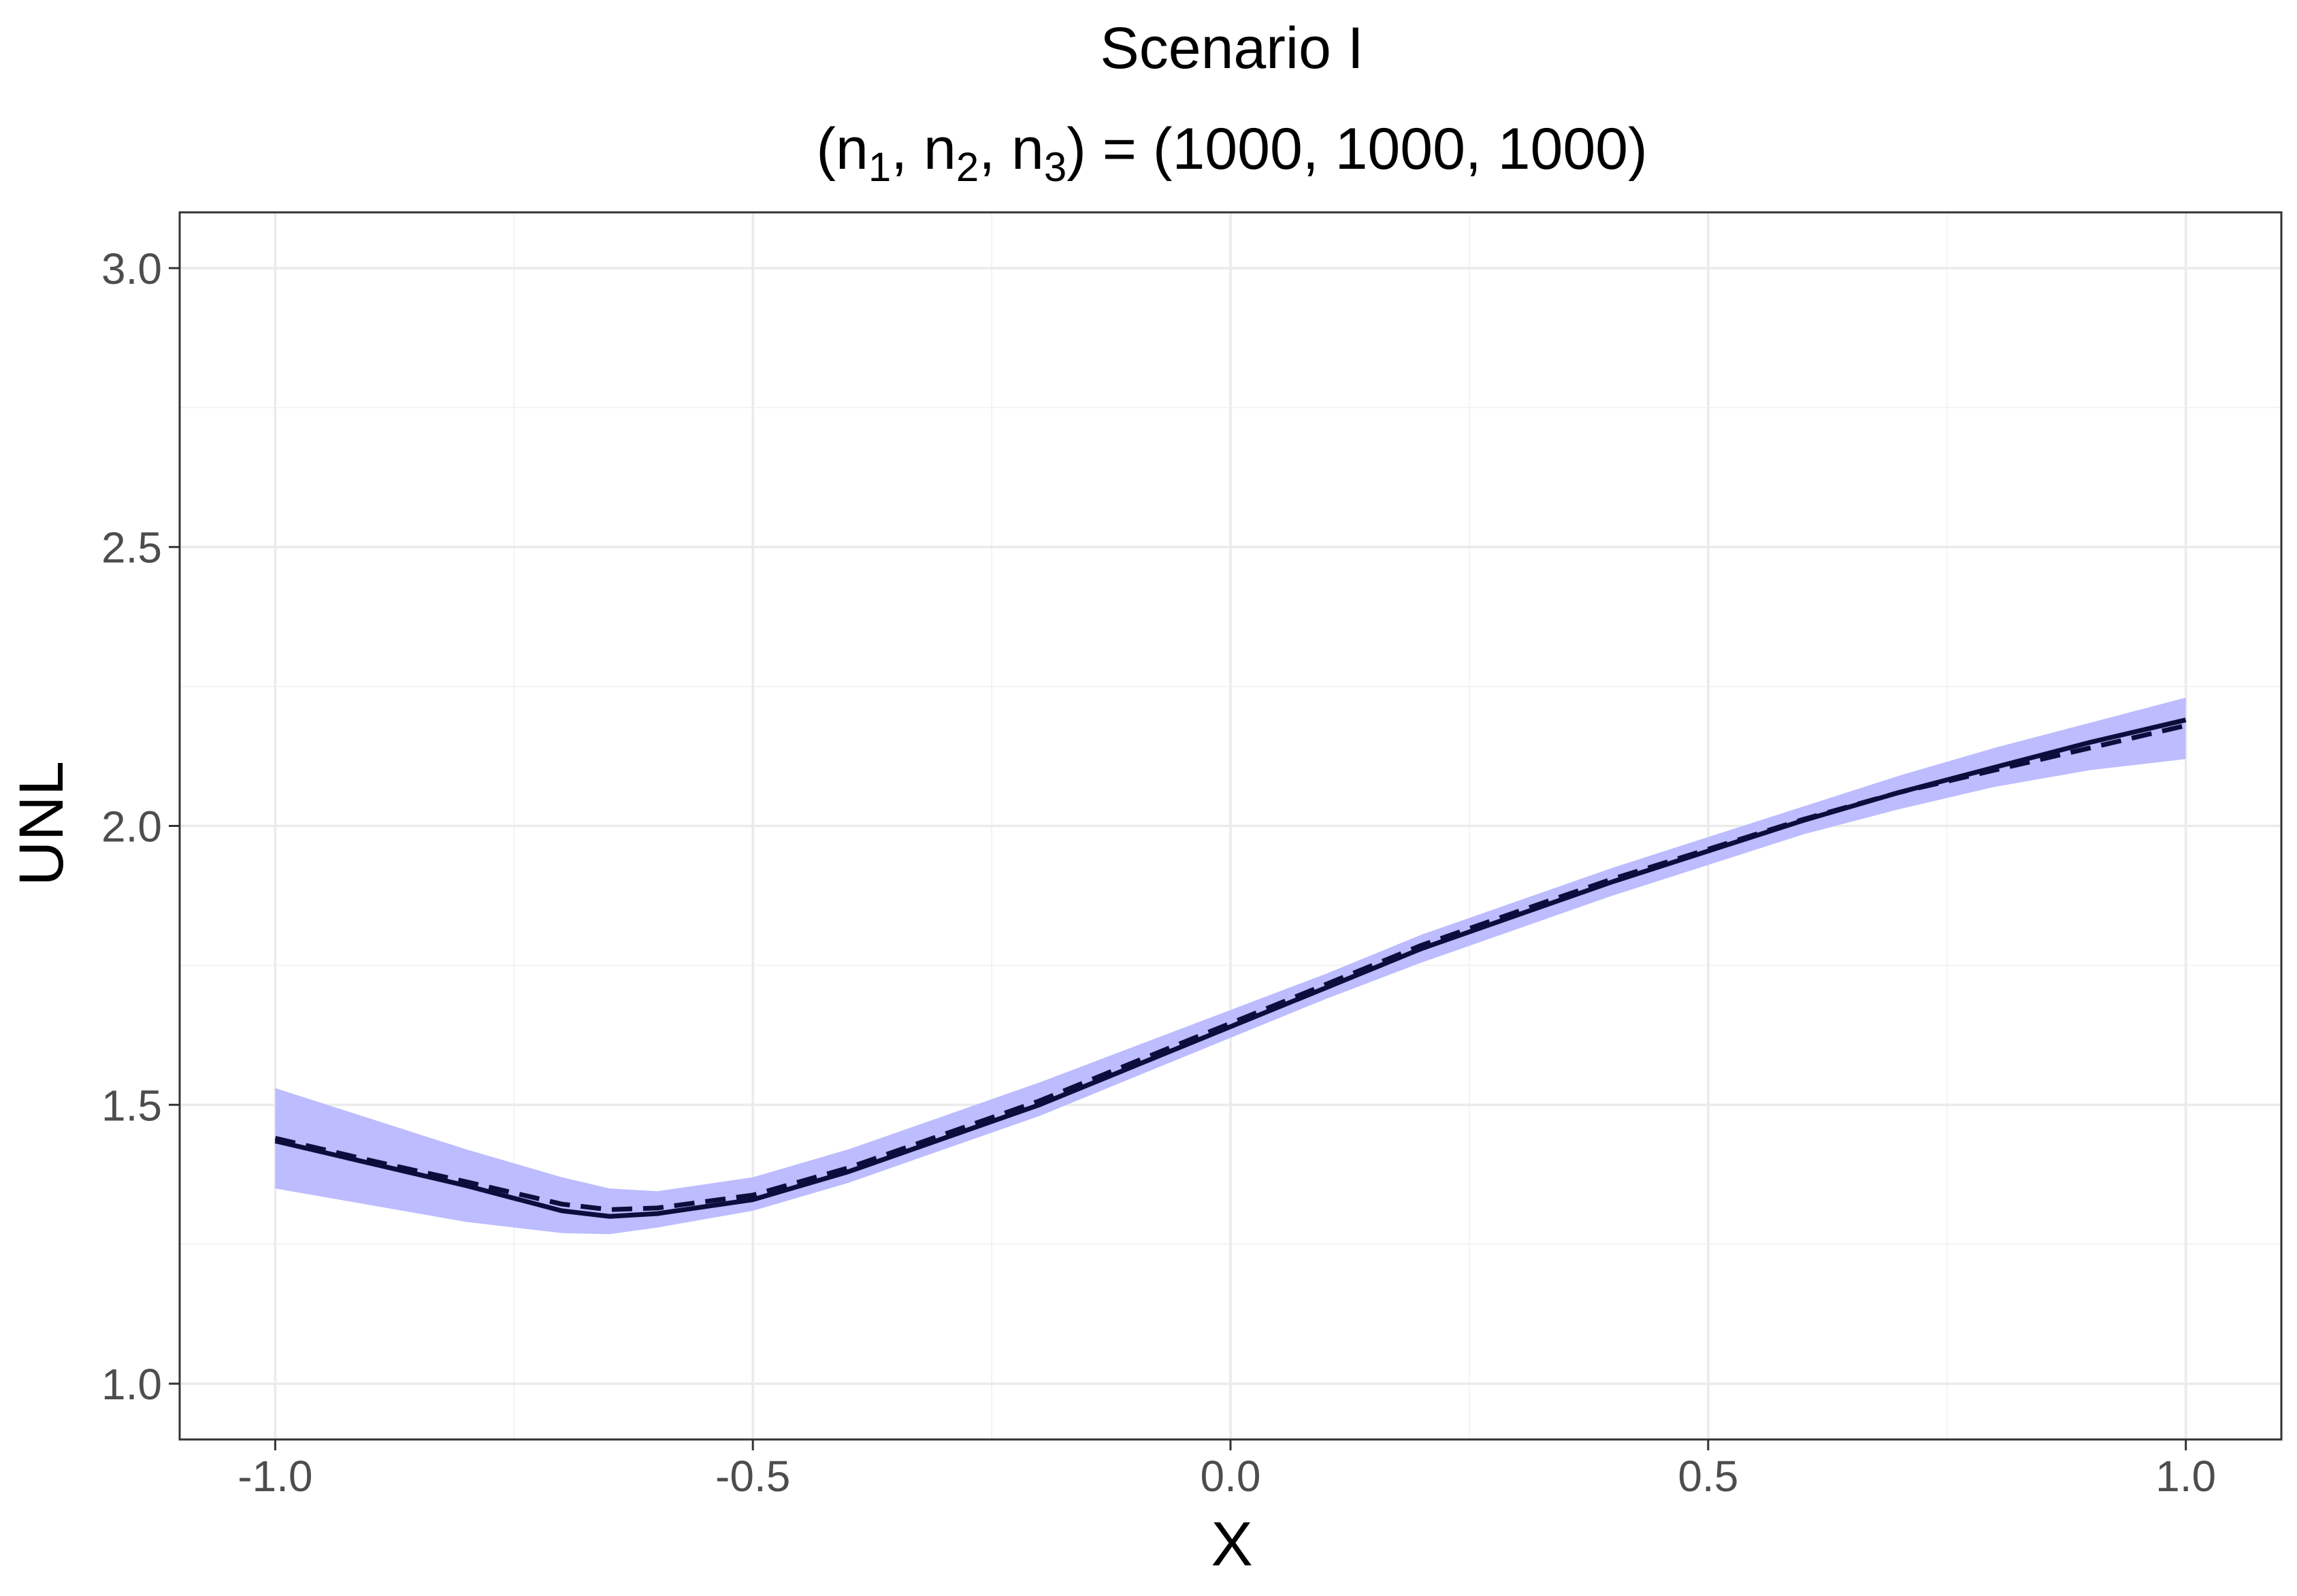 This screenshot has height=1596, width=2297. I want to click on x-tick-label: 0.5, so click(1708, 1476).